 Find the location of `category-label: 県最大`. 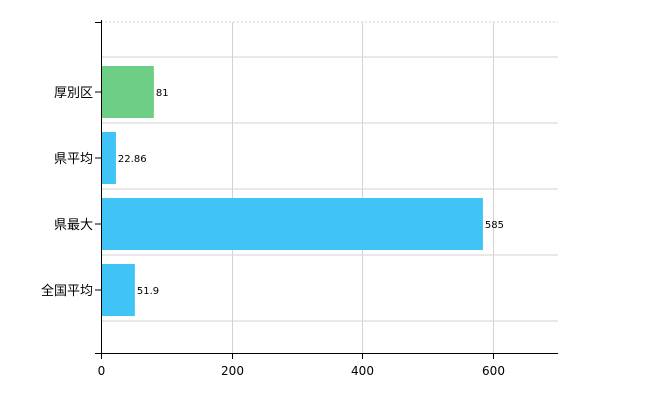

category-label: 県最大 is located at coordinates (73, 225).